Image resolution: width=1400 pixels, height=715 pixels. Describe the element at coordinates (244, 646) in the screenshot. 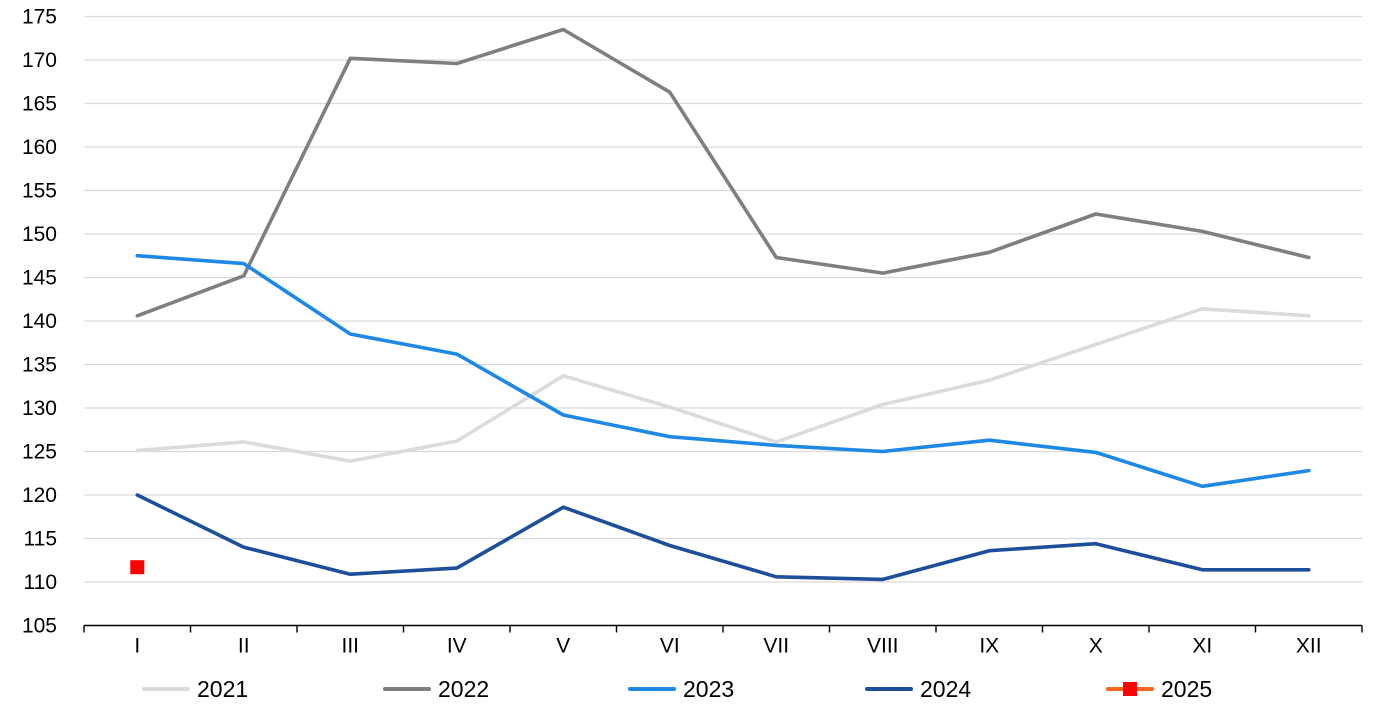

I see `x-tick-label-II: II` at that location.